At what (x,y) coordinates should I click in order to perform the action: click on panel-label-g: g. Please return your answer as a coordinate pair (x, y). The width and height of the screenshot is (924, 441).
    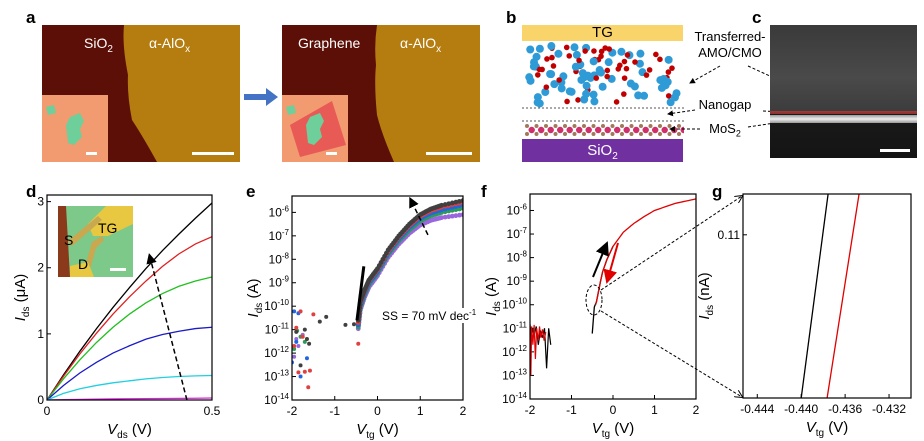
    Looking at the image, I should click on (717, 191).